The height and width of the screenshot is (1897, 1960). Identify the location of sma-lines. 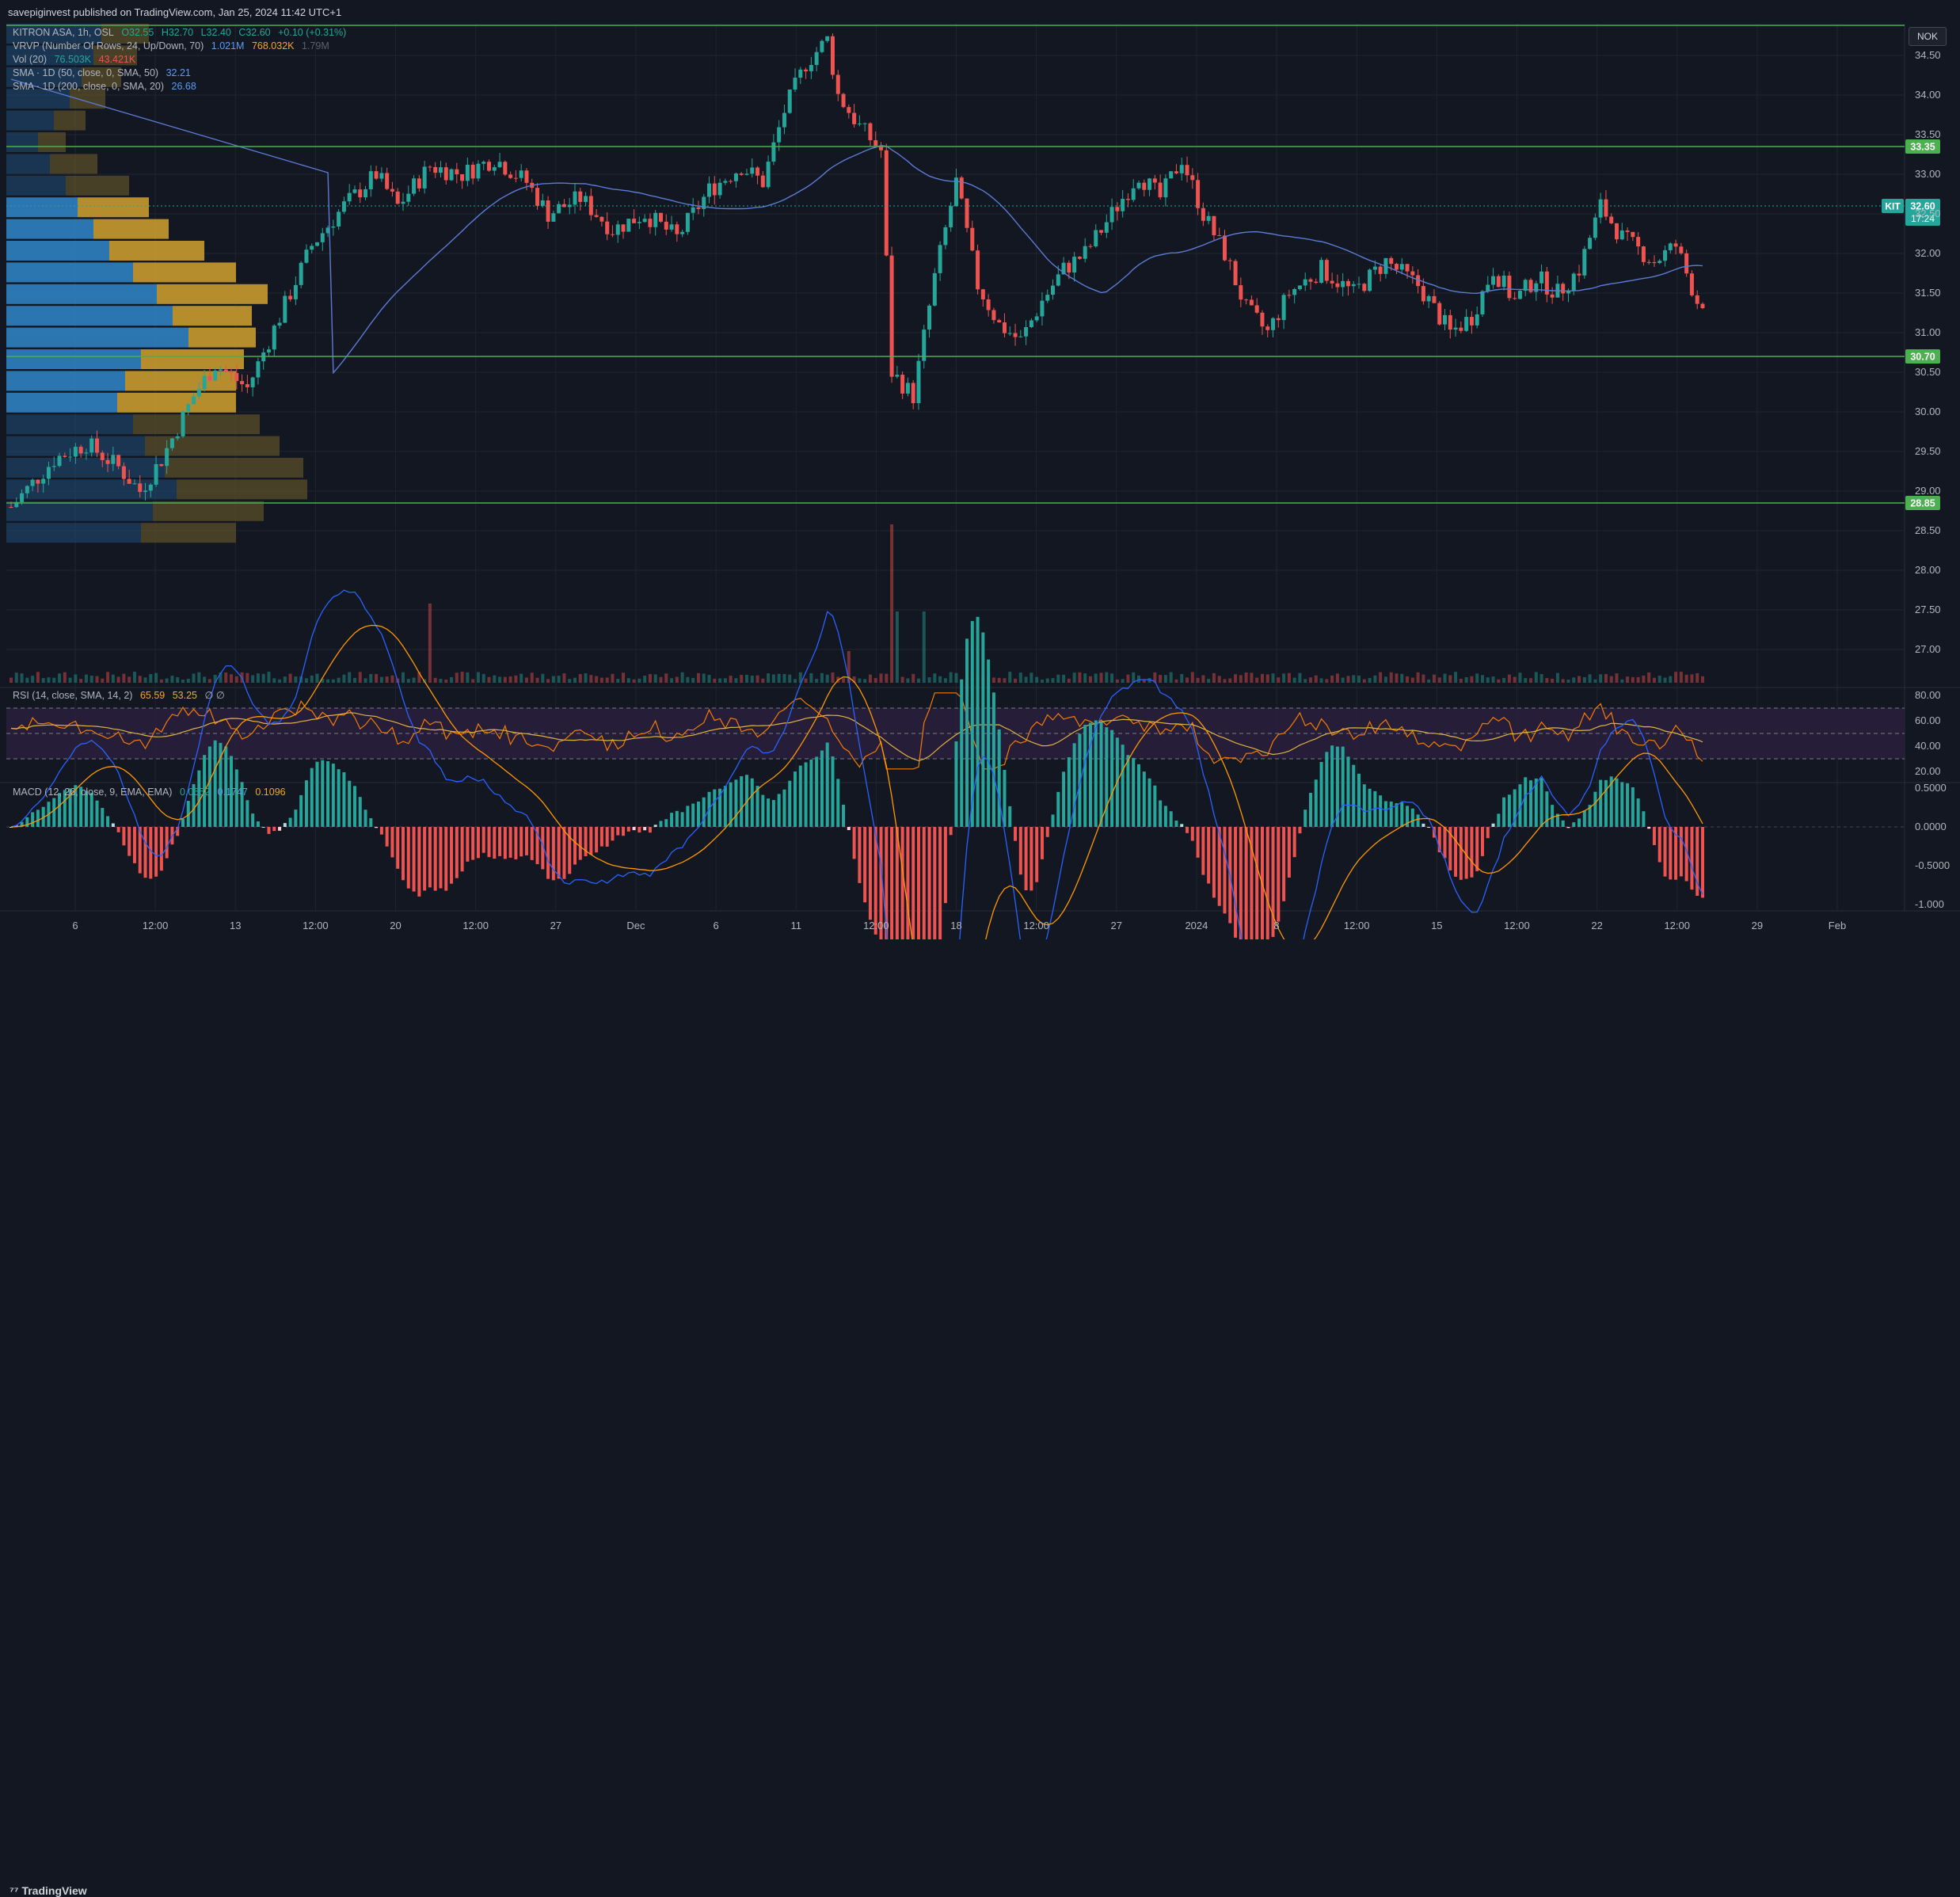
(857, 226).